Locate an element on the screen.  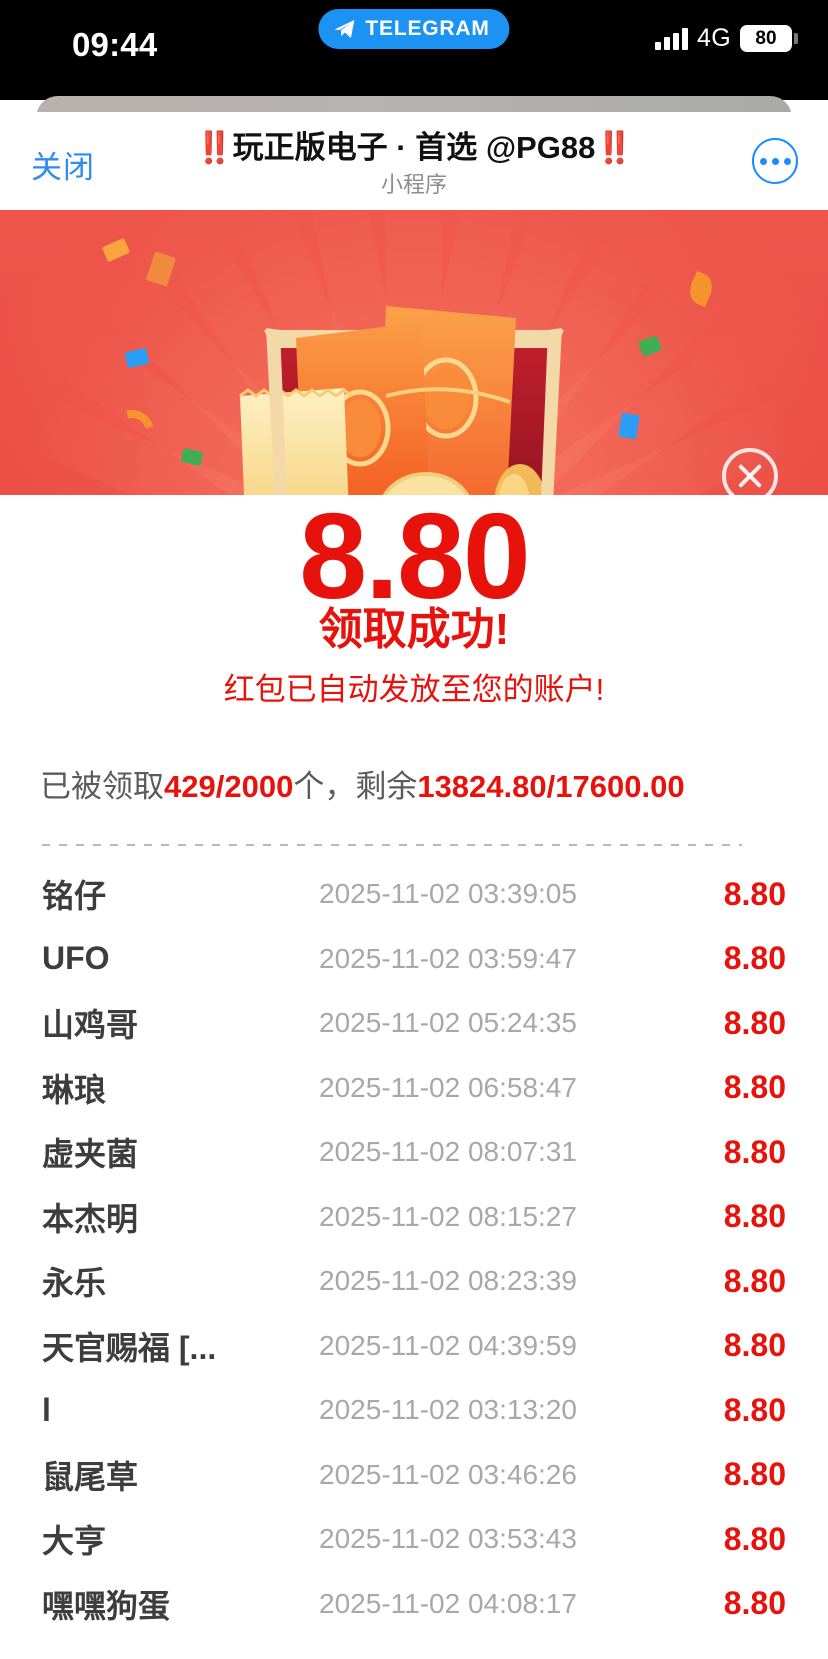
telegram-recording-pill: TELEGRAM is located at coordinates (414, 29).